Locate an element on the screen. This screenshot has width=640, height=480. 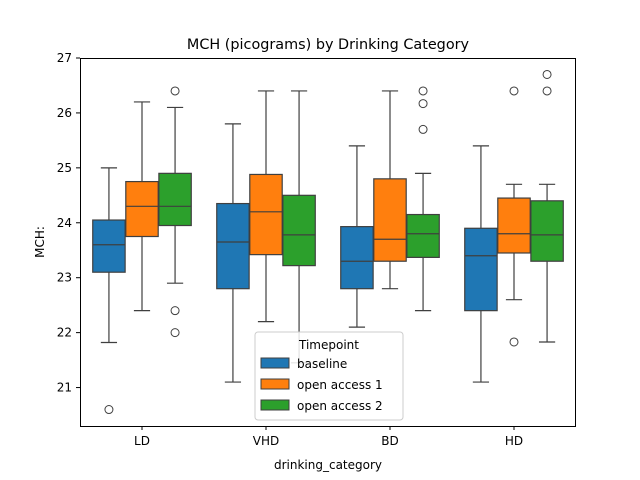
y-tick-label: 23 is located at coordinates (64, 278).